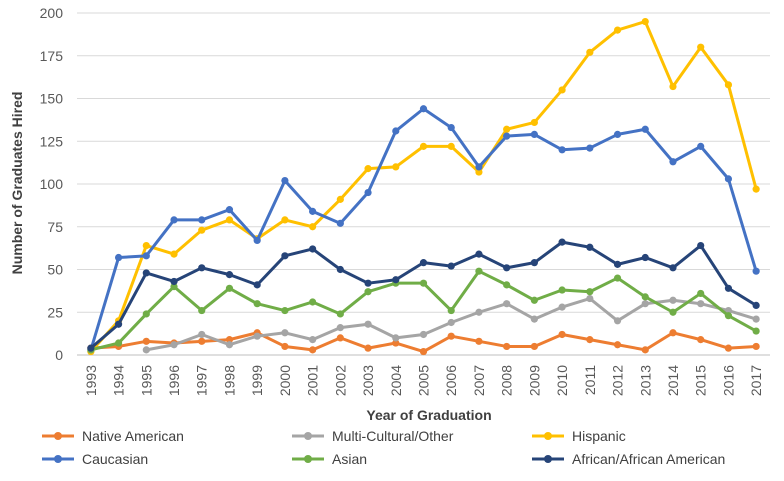  What do you see at coordinates (590, 380) in the screenshot?
I see `x-tick-label: 2011` at bounding box center [590, 380].